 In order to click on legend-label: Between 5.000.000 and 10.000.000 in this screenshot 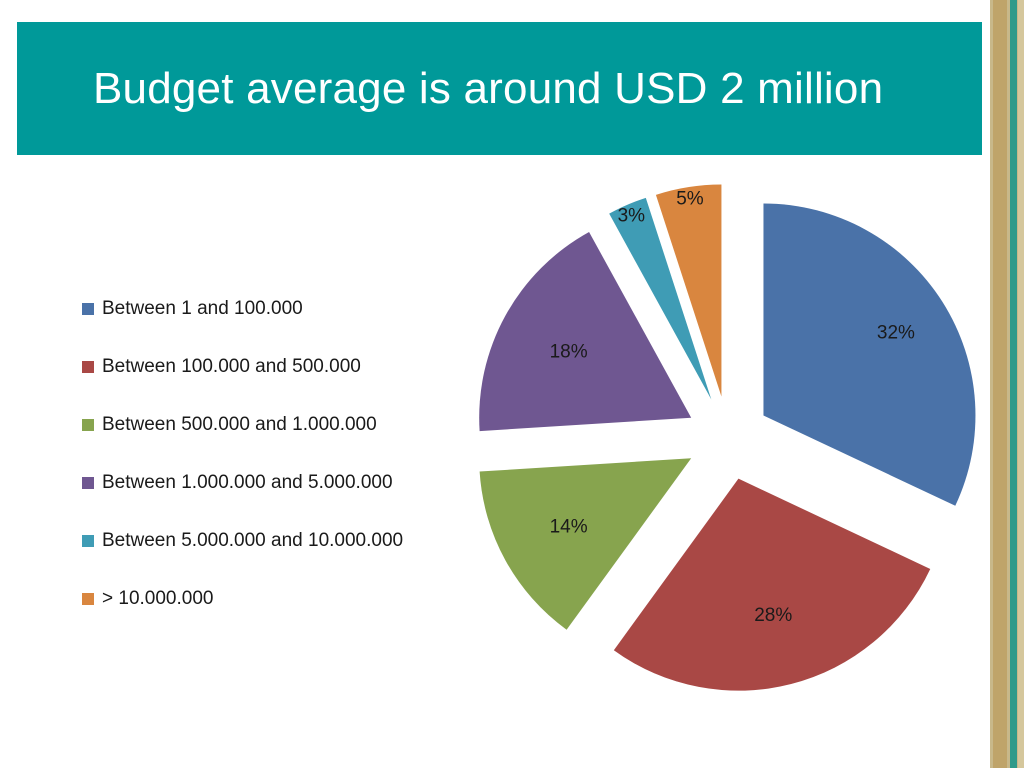, I will do `click(253, 540)`.